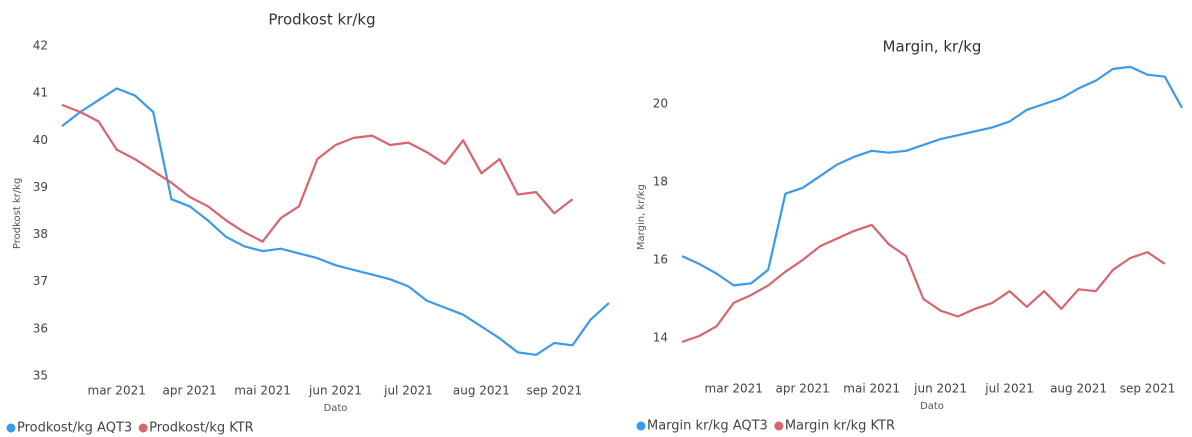 Image resolution: width=1192 pixels, height=437 pixels. Describe the element at coordinates (74, 428) in the screenshot. I see `legend-label: Prodkost/kg AQT3` at that location.